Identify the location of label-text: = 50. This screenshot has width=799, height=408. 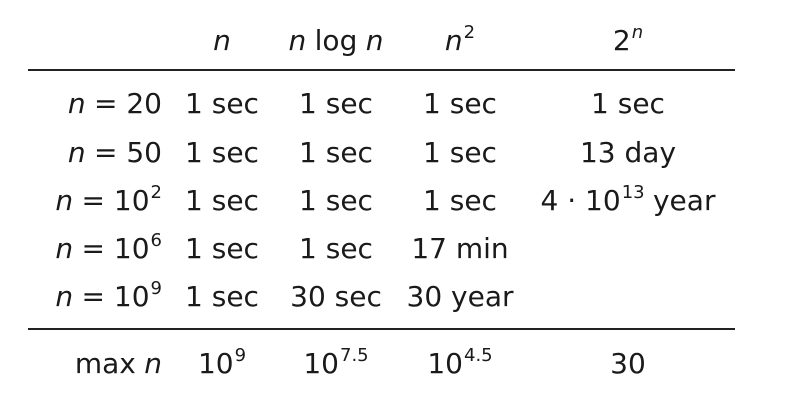
(128, 152).